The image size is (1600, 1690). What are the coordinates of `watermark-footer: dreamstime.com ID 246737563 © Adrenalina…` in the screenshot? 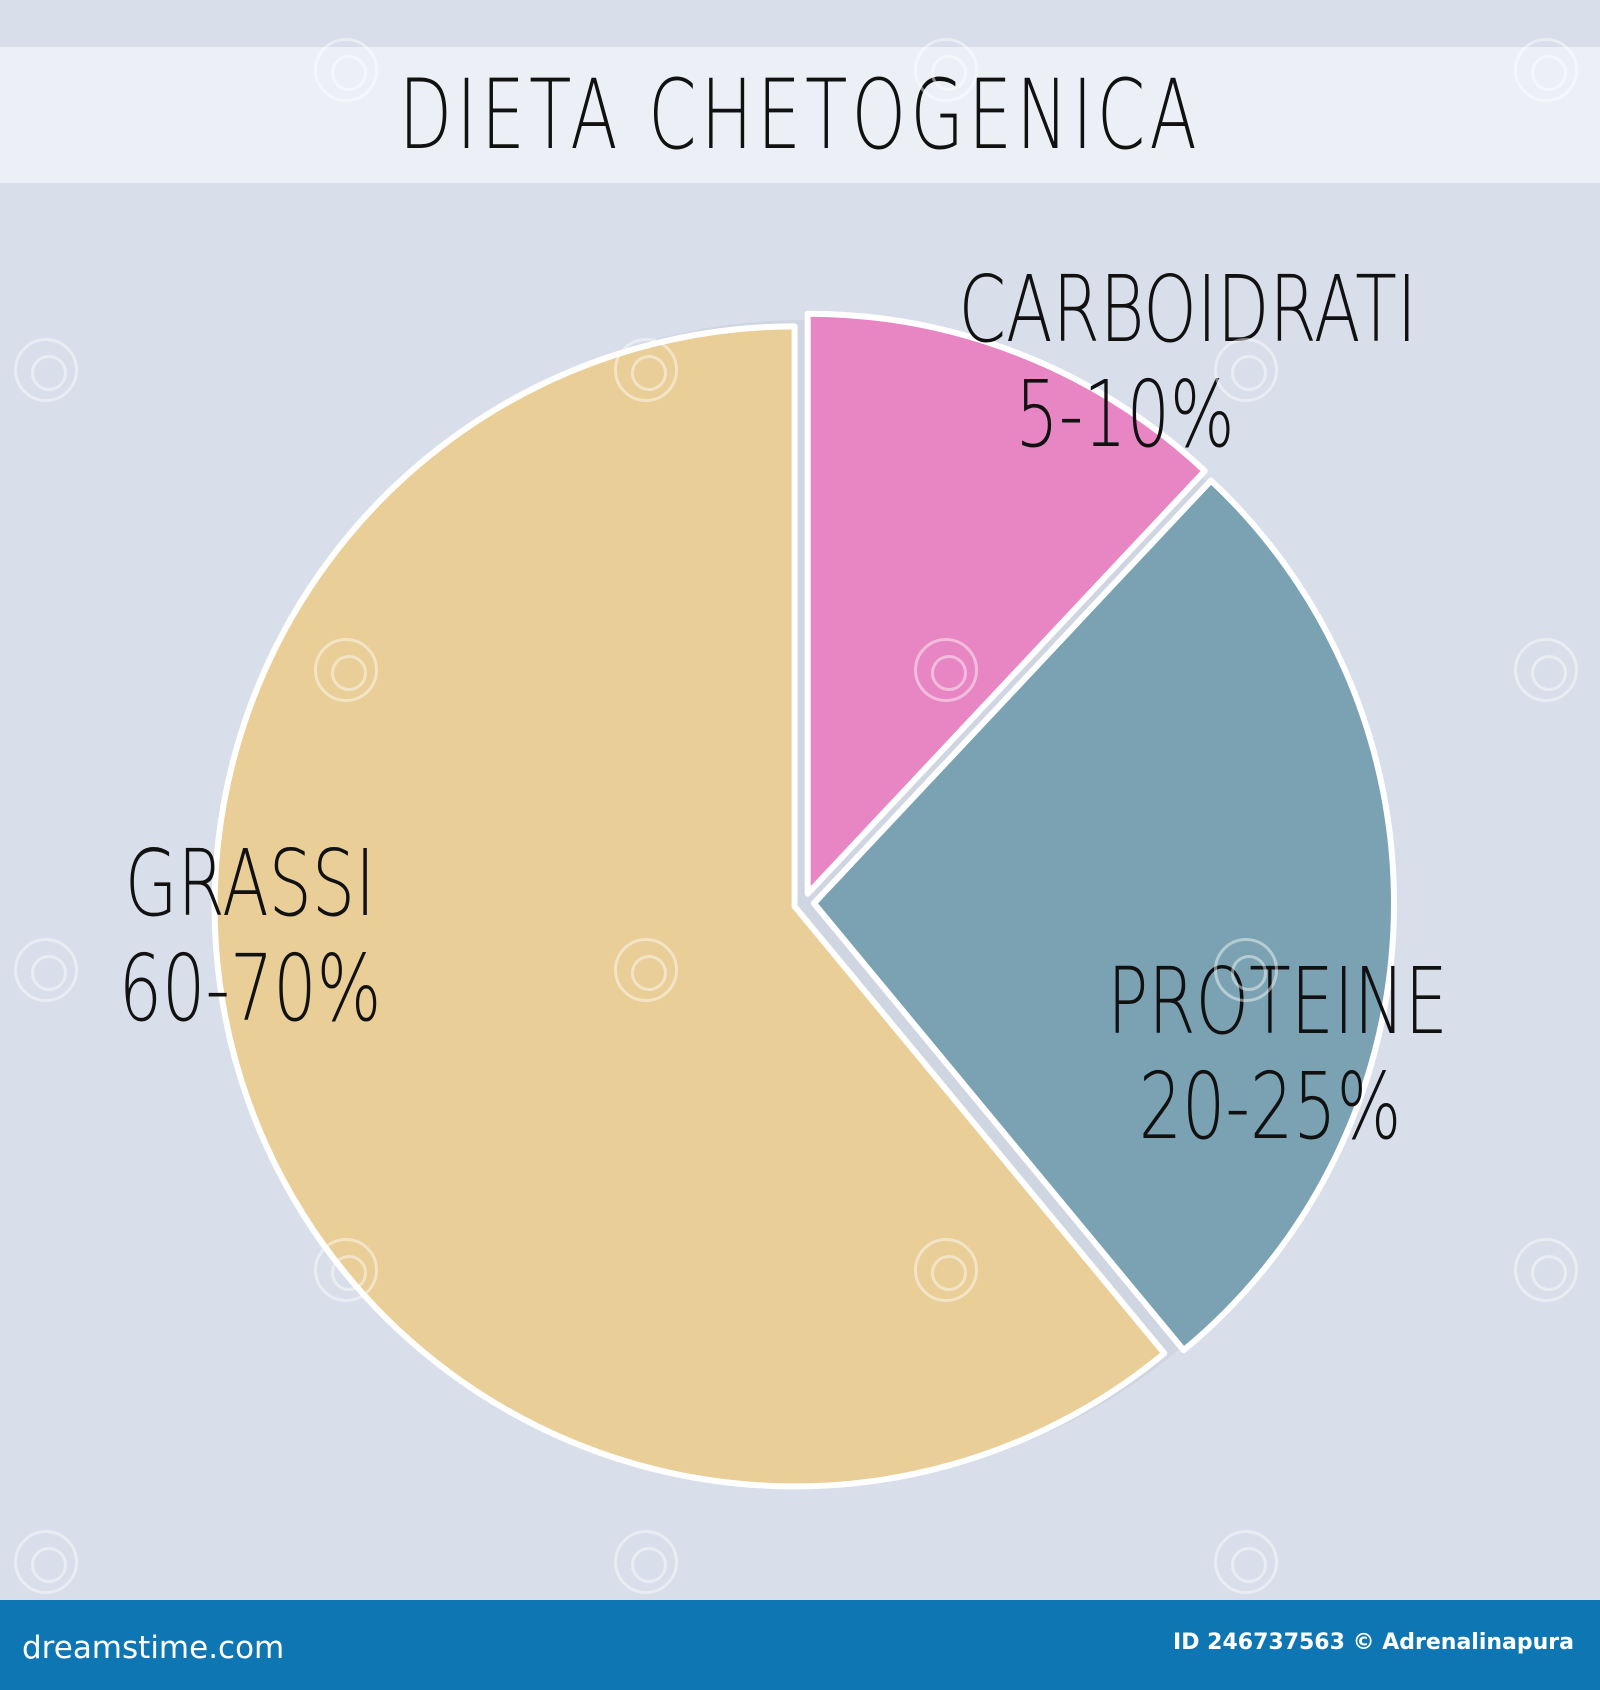 It's located at (800, 1645).